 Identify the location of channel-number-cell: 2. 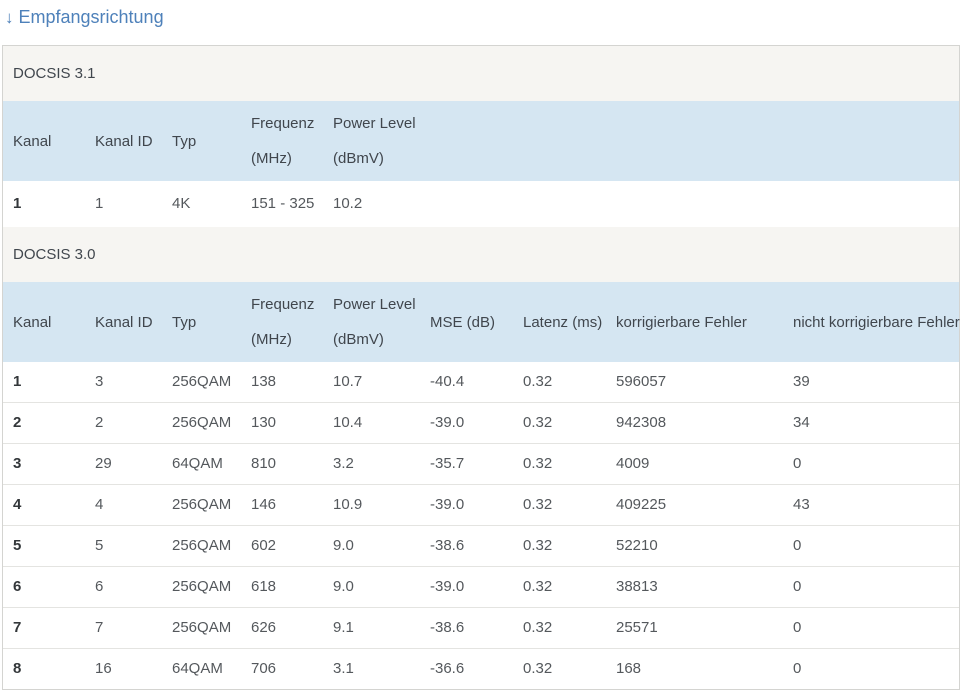
(44, 423).